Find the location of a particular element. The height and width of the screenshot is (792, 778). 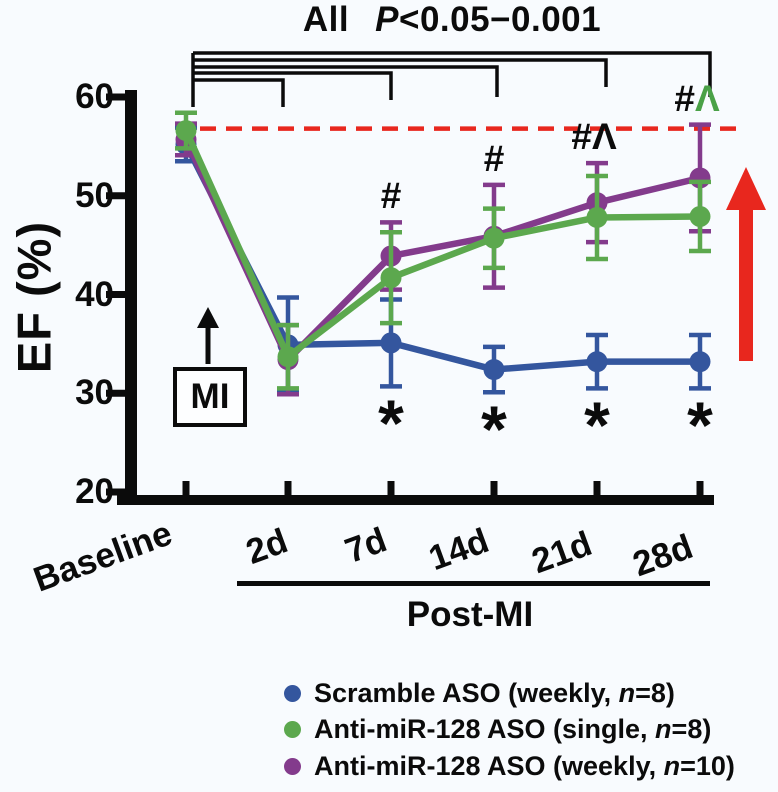

mi-arrow-head is located at coordinates (208, 317).